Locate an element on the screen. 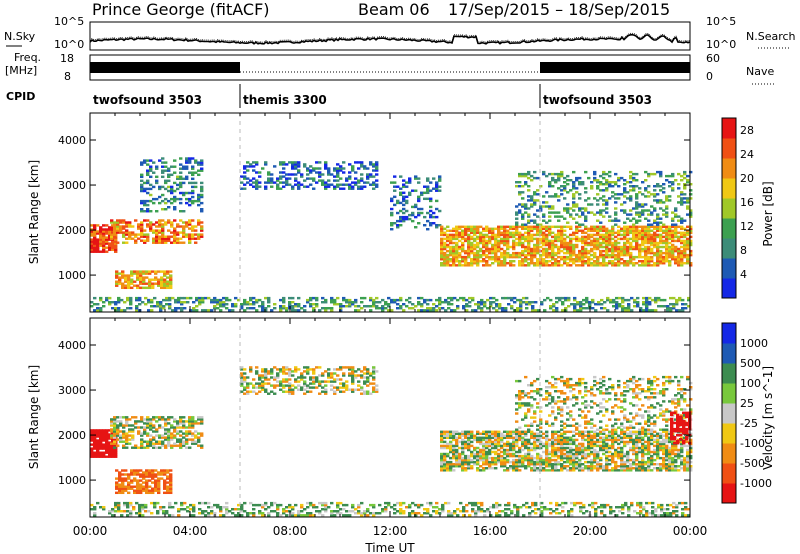  noise-tick-top-right: 10^5 is located at coordinates (721, 21).